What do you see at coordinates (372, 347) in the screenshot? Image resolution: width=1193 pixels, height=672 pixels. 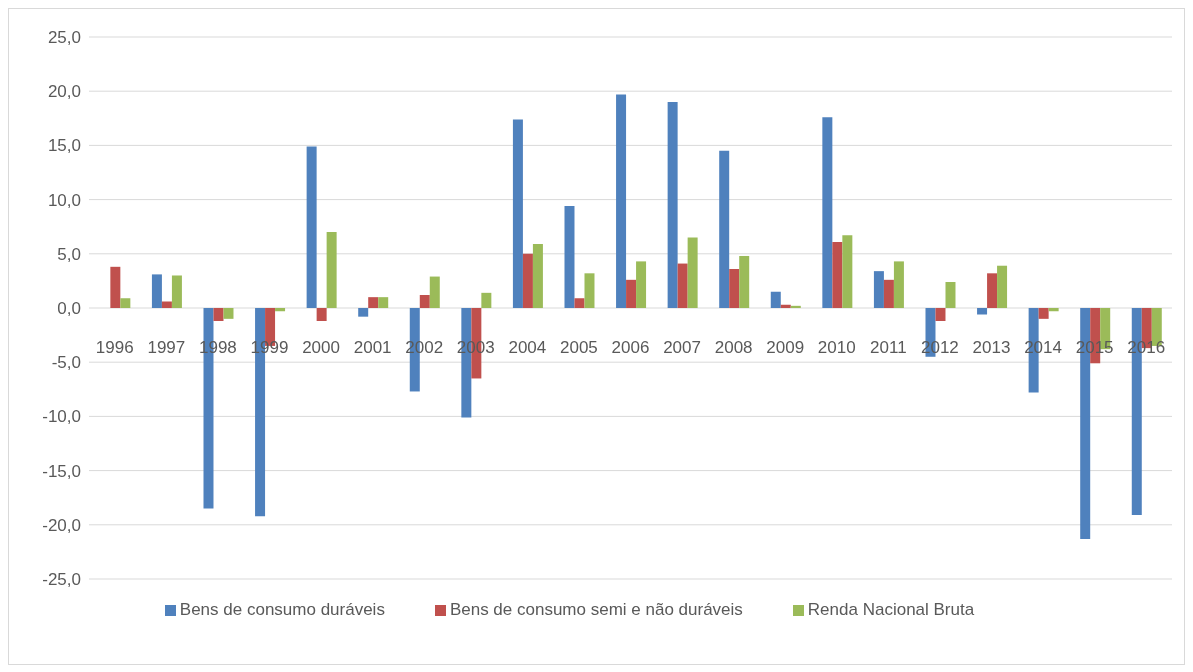 I see `x-tick-label: 2001` at bounding box center [372, 347].